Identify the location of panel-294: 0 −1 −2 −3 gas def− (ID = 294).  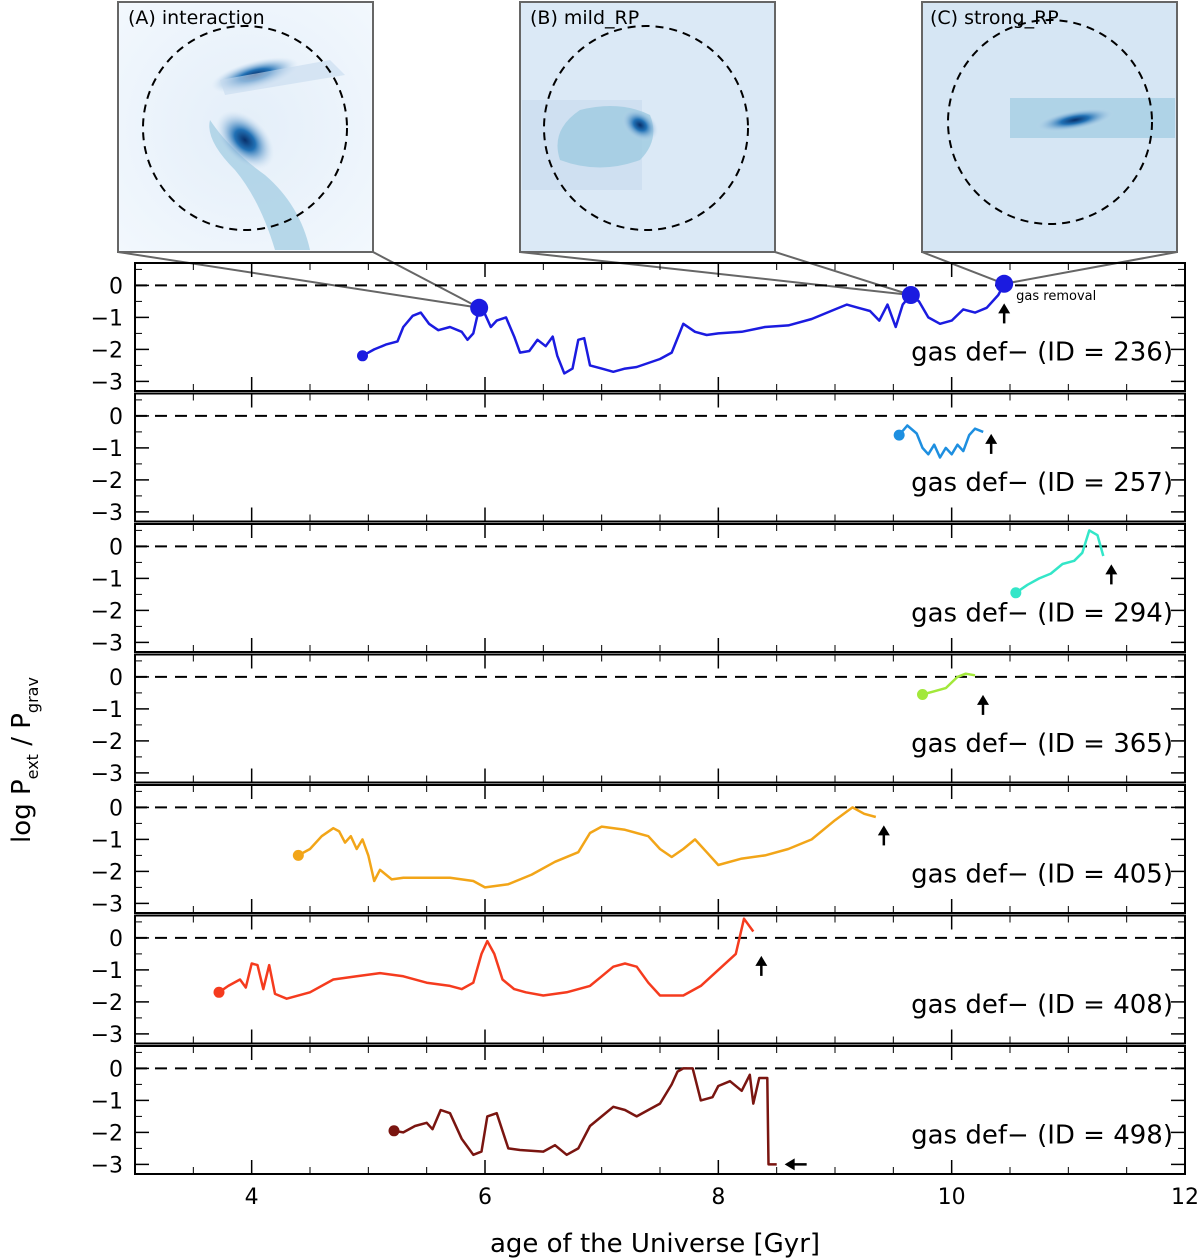
(638, 589).